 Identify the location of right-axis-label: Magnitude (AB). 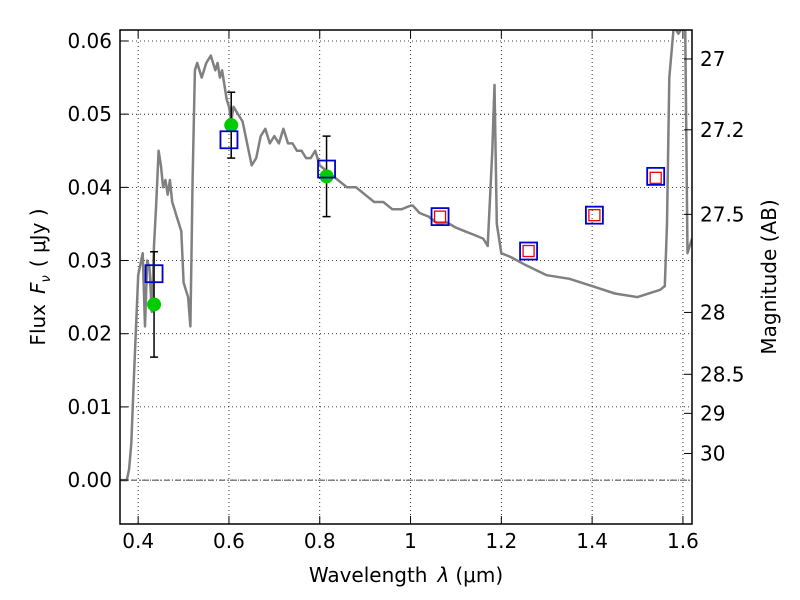
(769, 276).